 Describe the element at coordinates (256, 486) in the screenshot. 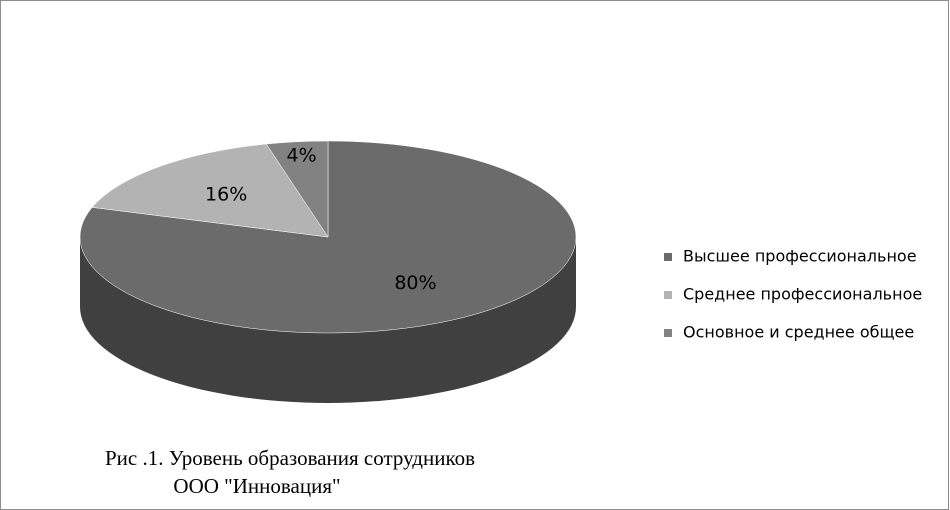

I see `caption-line: ООО "Инновация"` at that location.